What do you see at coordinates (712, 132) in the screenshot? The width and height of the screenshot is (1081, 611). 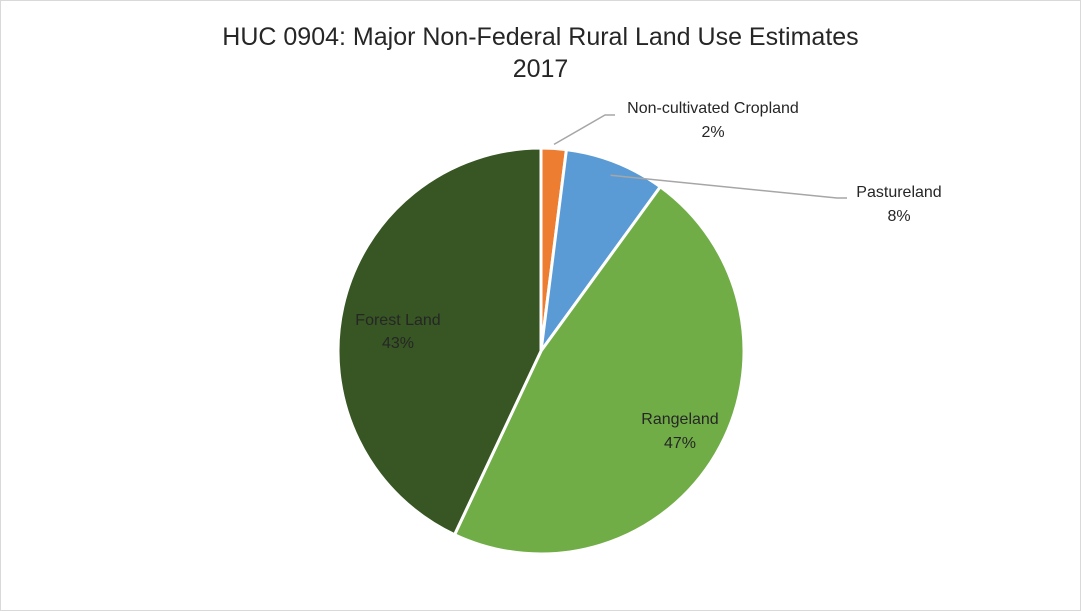 I see `data-label-noncultivated-value: 2%` at bounding box center [712, 132].